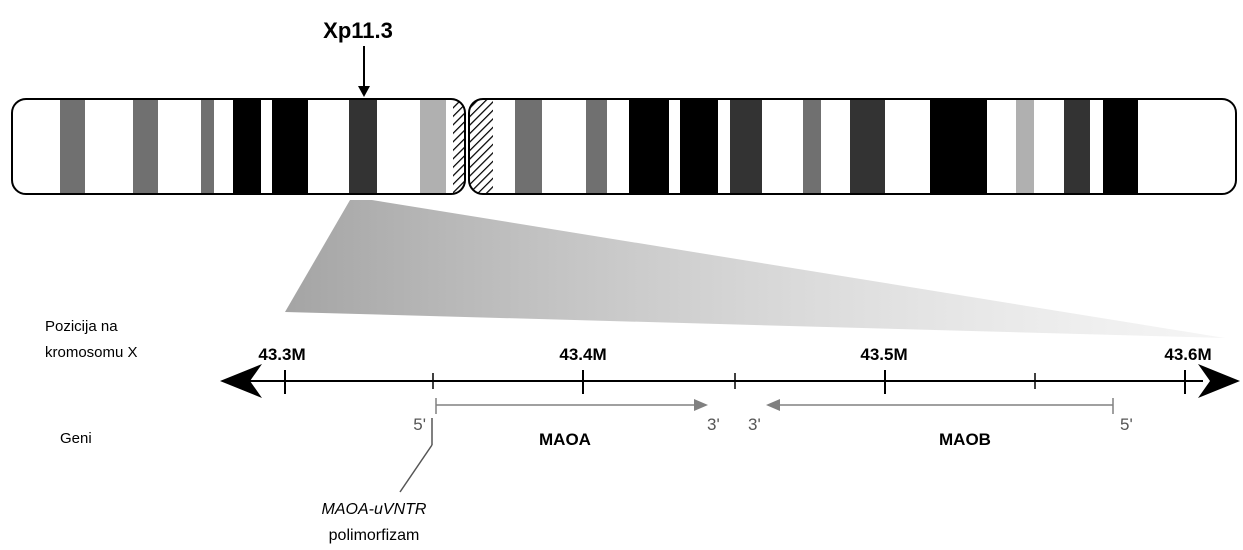  Describe the element at coordinates (1126, 424) in the screenshot. I see `gene-maob-5prime: 5'` at that location.